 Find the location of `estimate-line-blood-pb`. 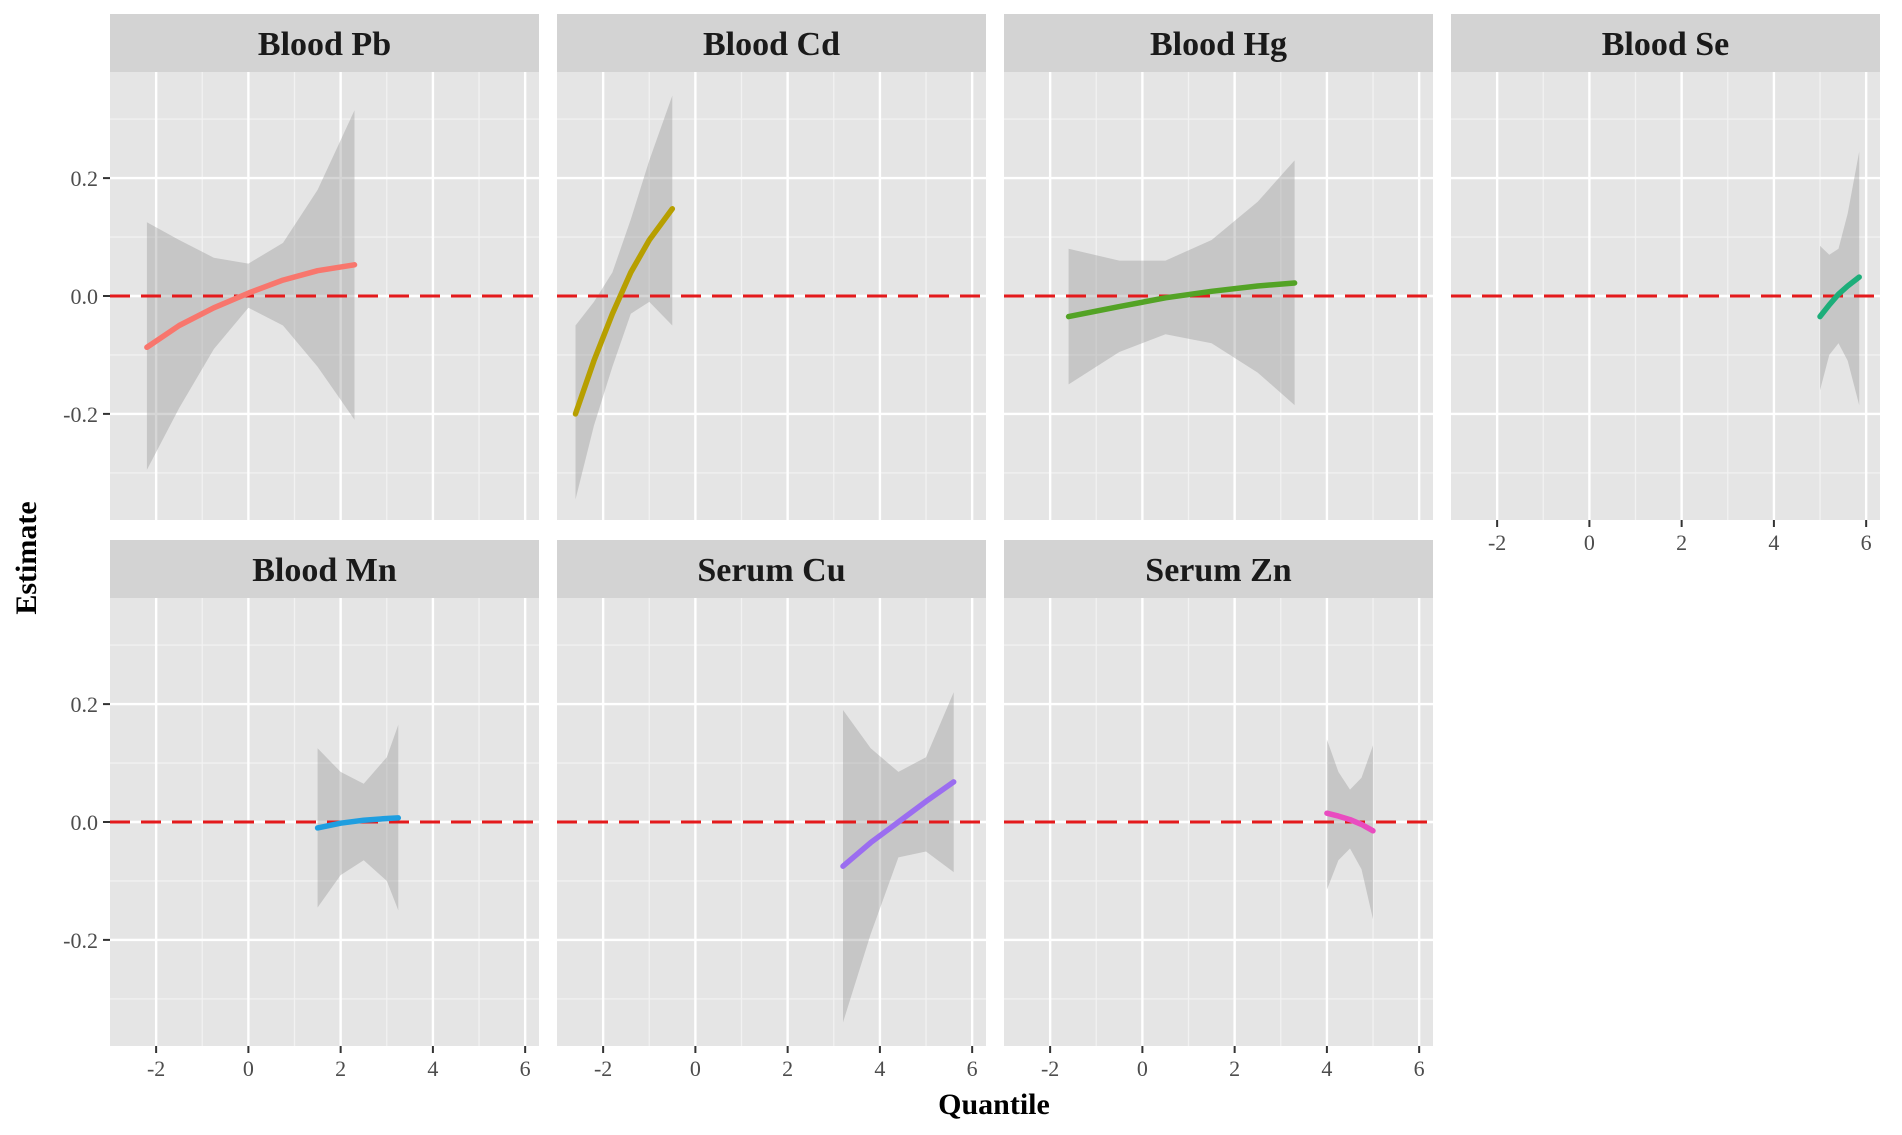

estimate-line-blood-pb is located at coordinates (251, 306).